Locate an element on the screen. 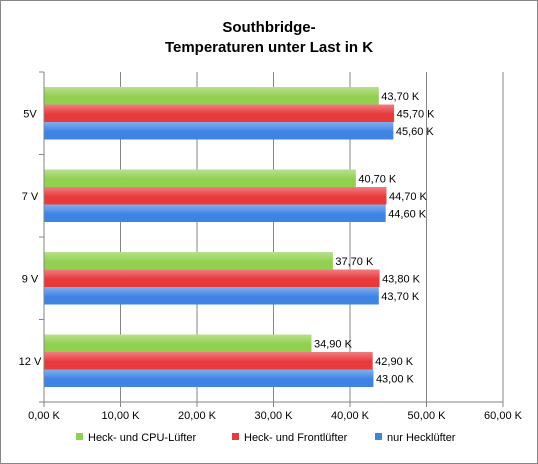 This screenshot has width=538, height=464. data-label: 45,70 K is located at coordinates (416, 114).